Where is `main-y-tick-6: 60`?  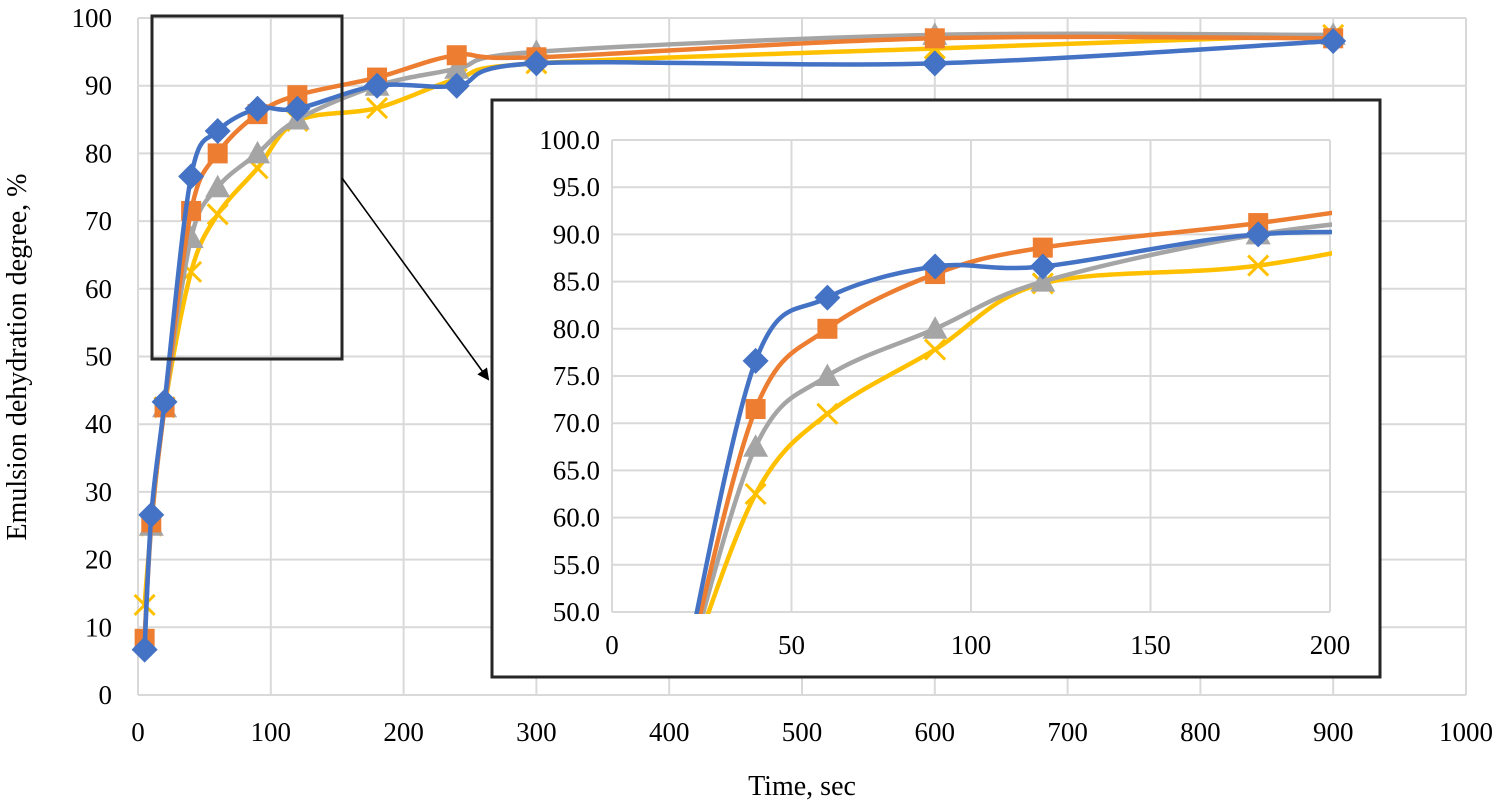 main-y-tick-6: 60 is located at coordinates (98, 289).